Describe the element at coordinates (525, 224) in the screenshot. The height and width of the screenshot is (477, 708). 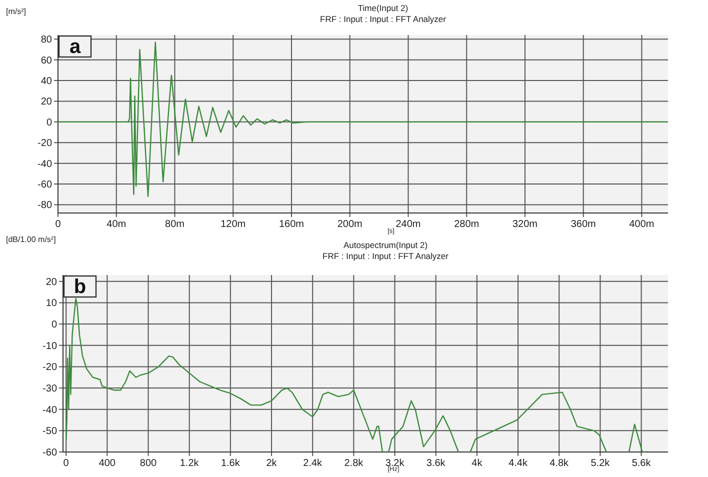
I see `x-tick-label: 320m` at that location.